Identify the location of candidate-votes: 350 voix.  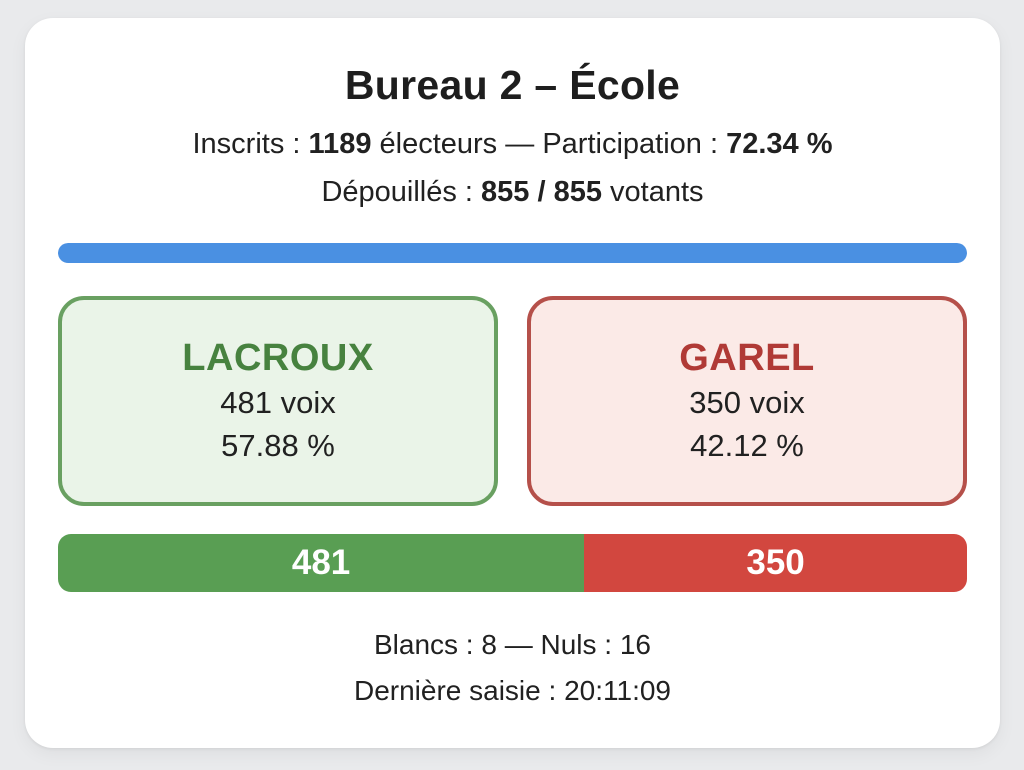
(747, 402).